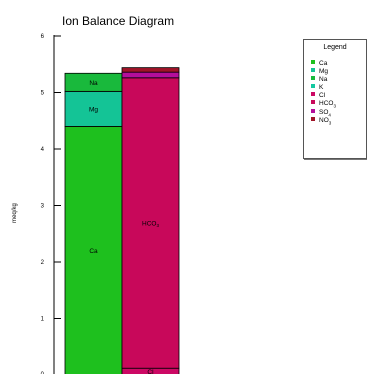  I want to click on legend-list: Ca Mg Na K Cl HCO3 SO4 NO3, so click(323, 92).